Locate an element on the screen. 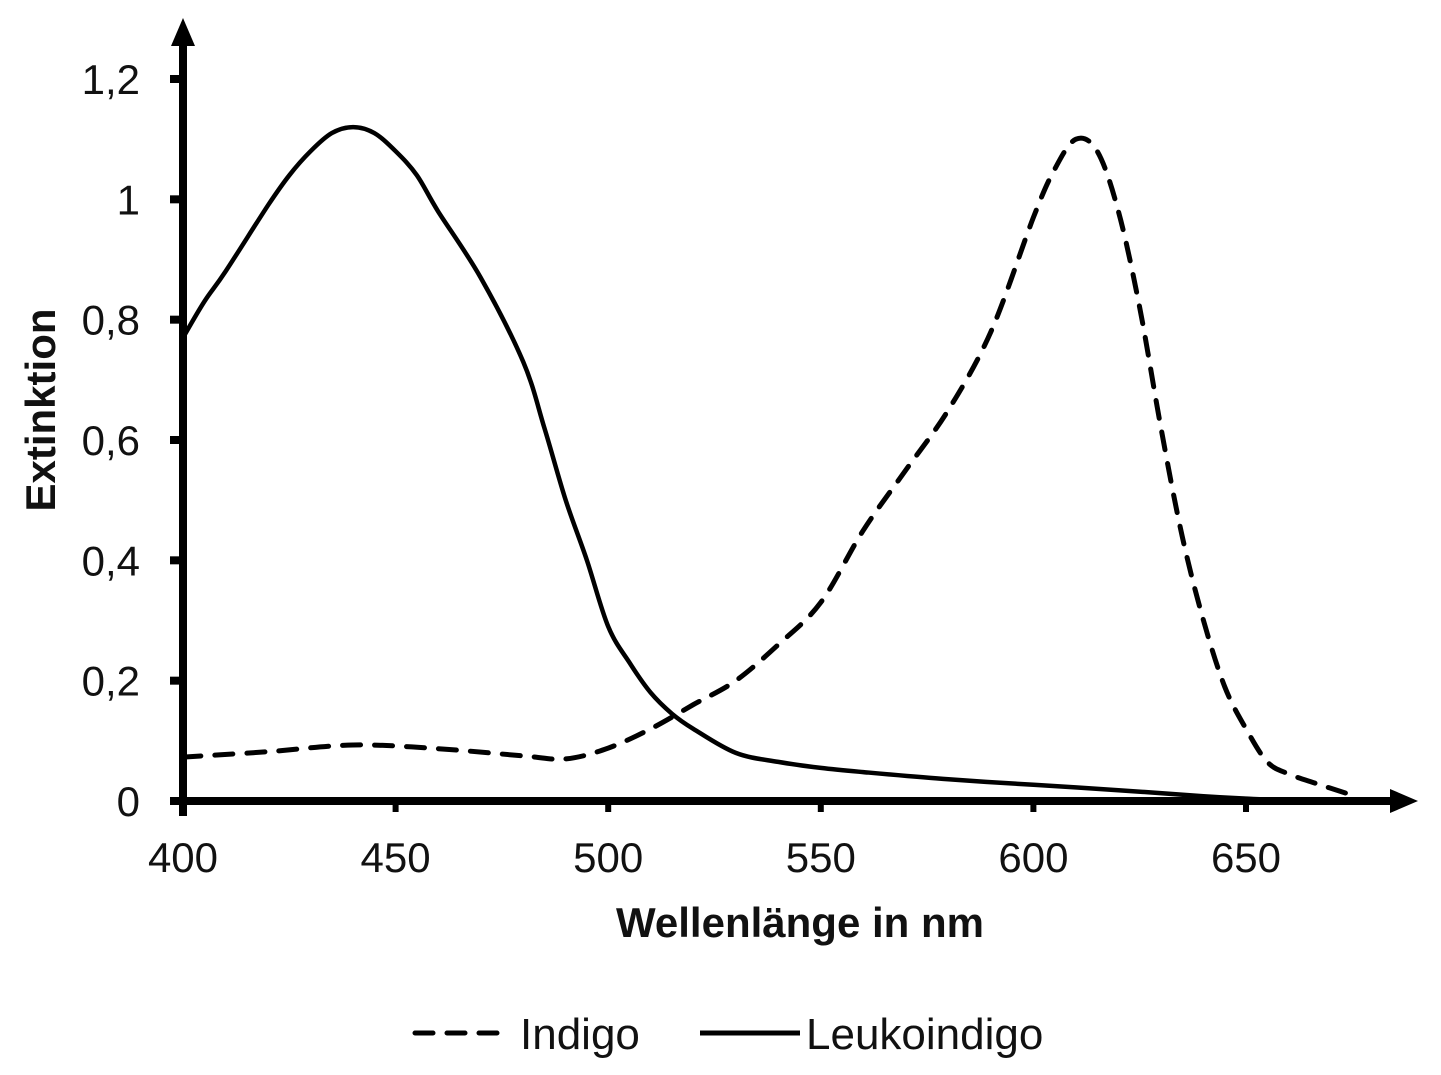 This screenshot has height=1075, width=1441. y-tick-label: 0,8 is located at coordinates (111, 320).